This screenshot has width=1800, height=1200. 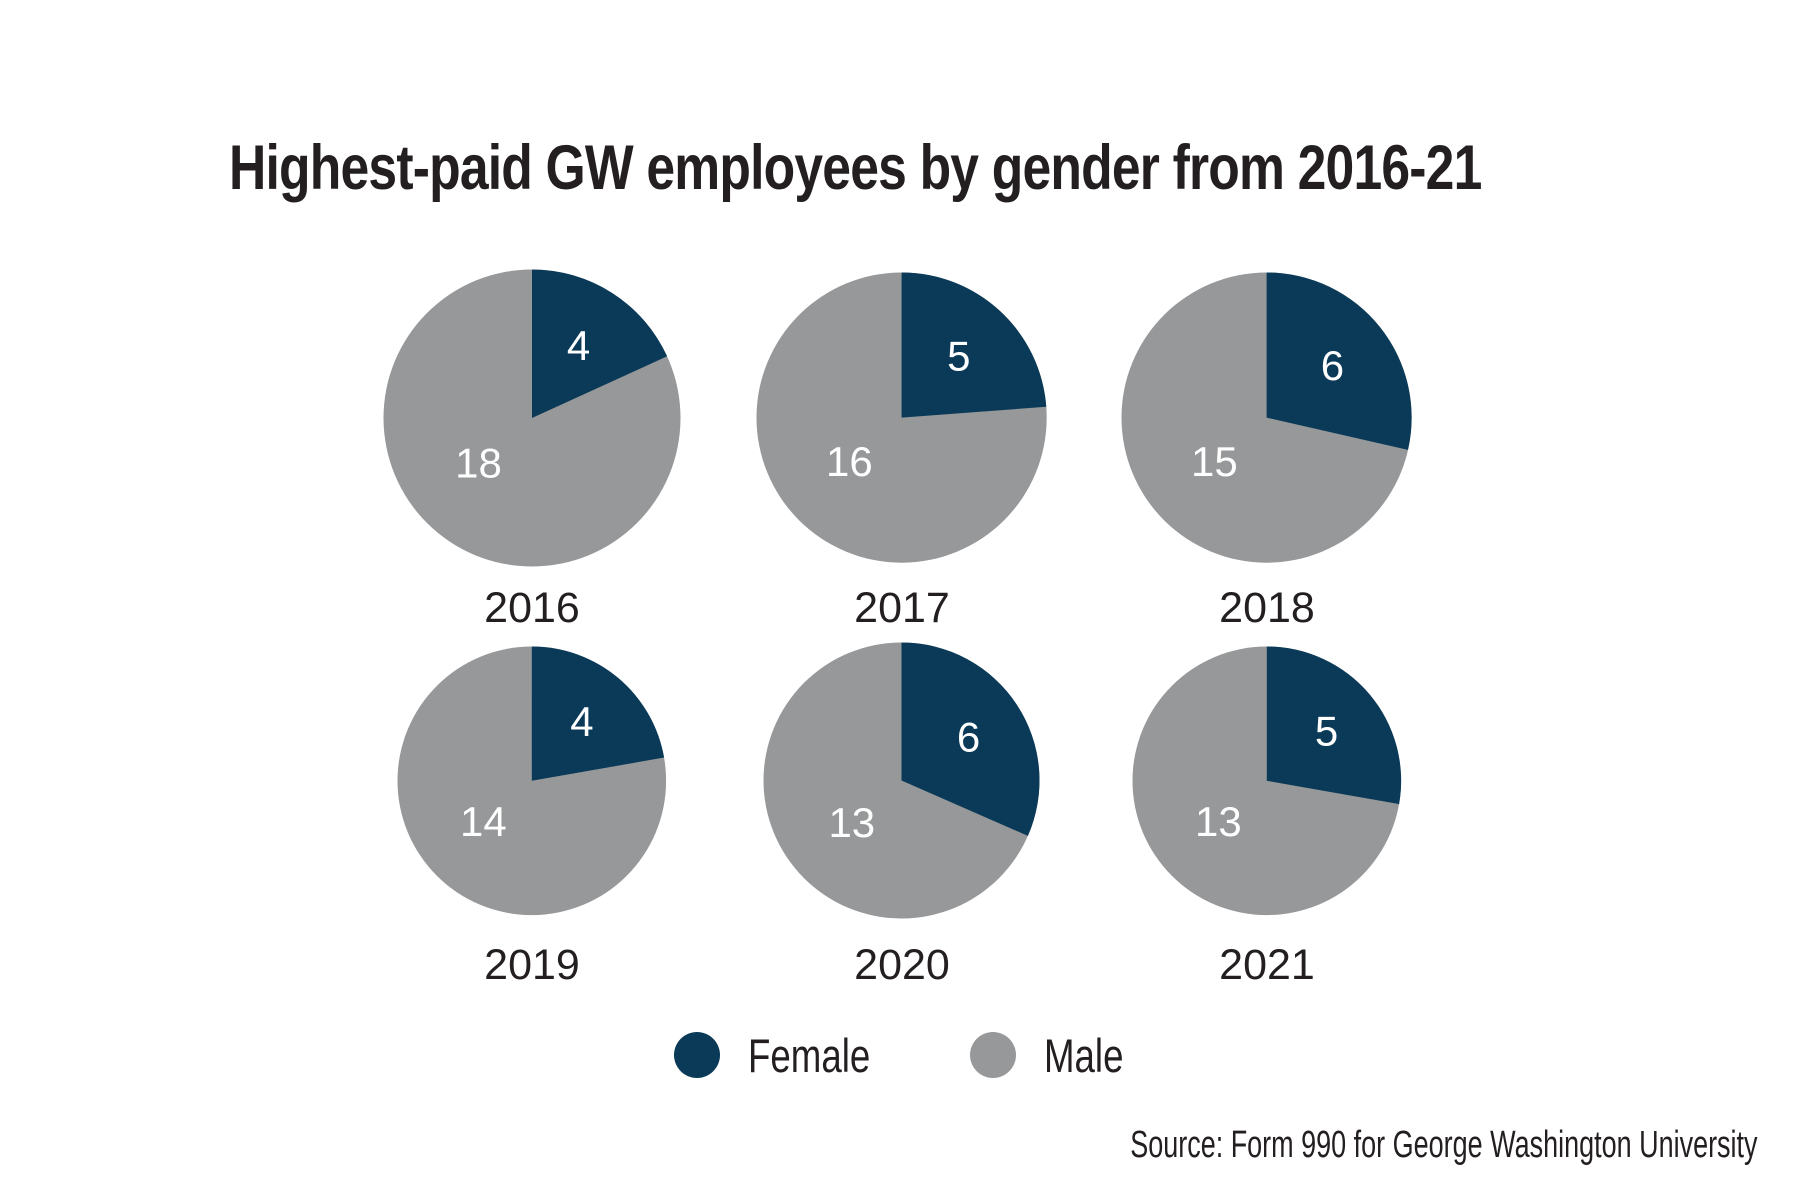 I want to click on year-label-2021: 2021, so click(x=1267, y=965).